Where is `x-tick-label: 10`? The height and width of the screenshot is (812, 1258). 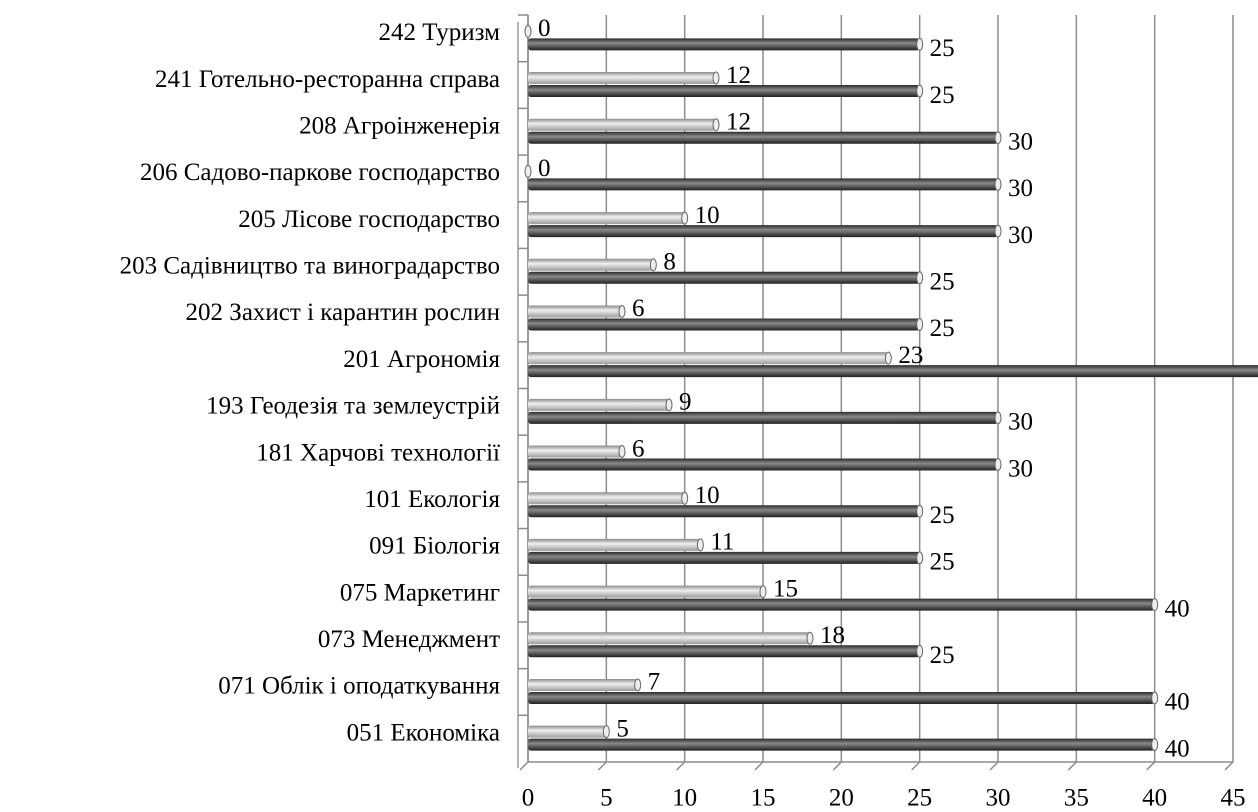
x-tick-label: 10 is located at coordinates (684, 798).